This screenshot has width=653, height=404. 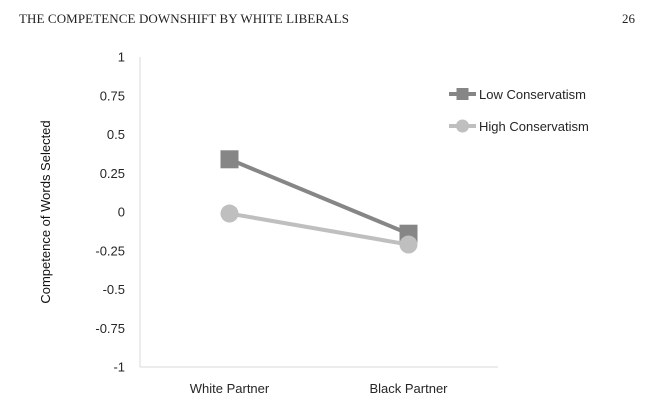 What do you see at coordinates (319, 229) in the screenshot?
I see `series-line-high-conservatism` at bounding box center [319, 229].